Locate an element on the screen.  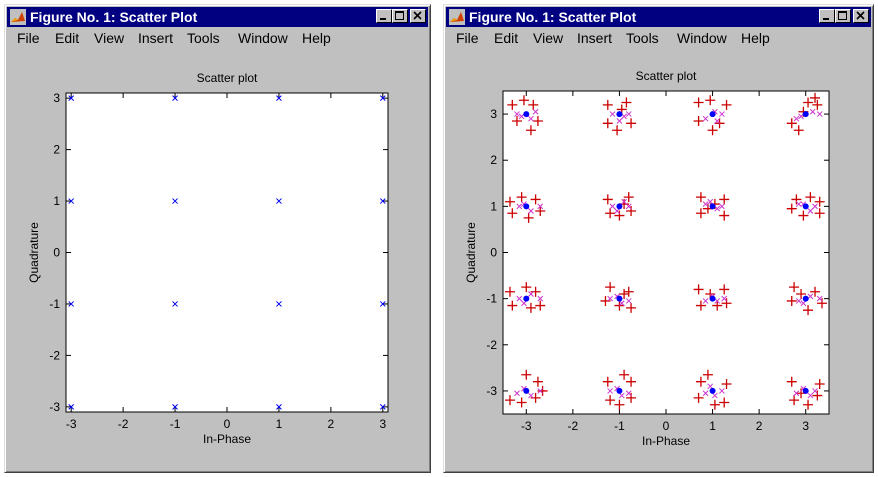
x-tick-label: -2 is located at coordinates (123, 424).